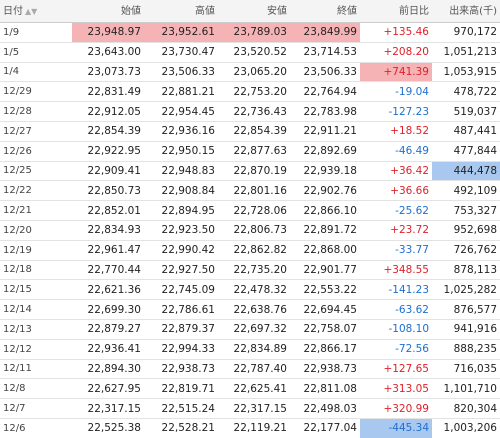 Image resolution: width=500 pixels, height=438 pixels. Describe the element at coordinates (254, 111) in the screenshot. I see `value-cell: 22,736.43` at that location.